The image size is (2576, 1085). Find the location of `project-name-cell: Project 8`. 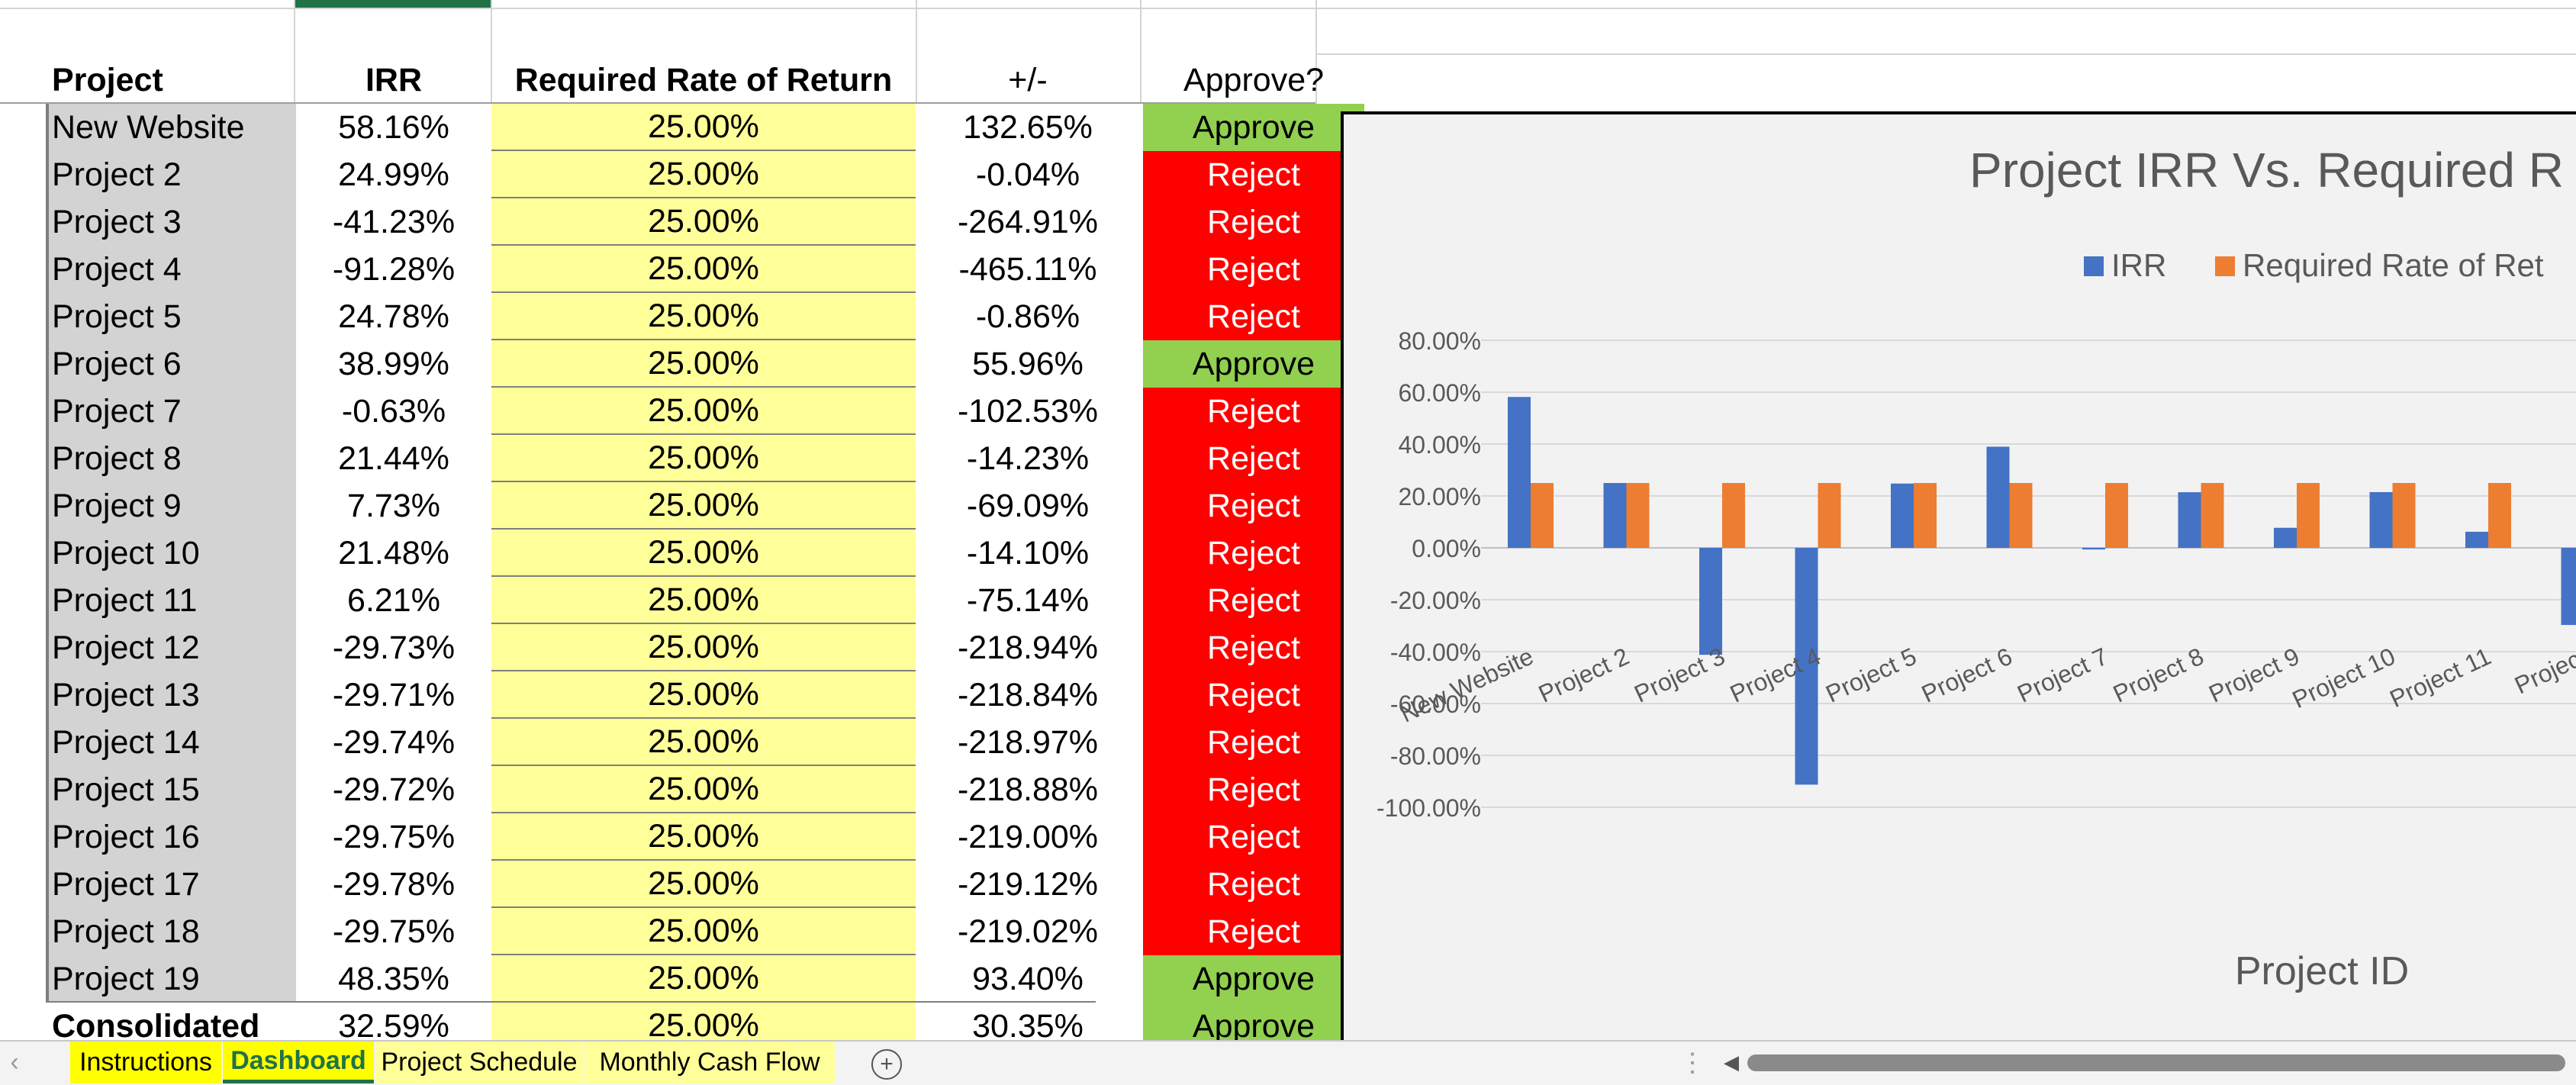

project-name-cell: Project 8 is located at coordinates (172, 458).